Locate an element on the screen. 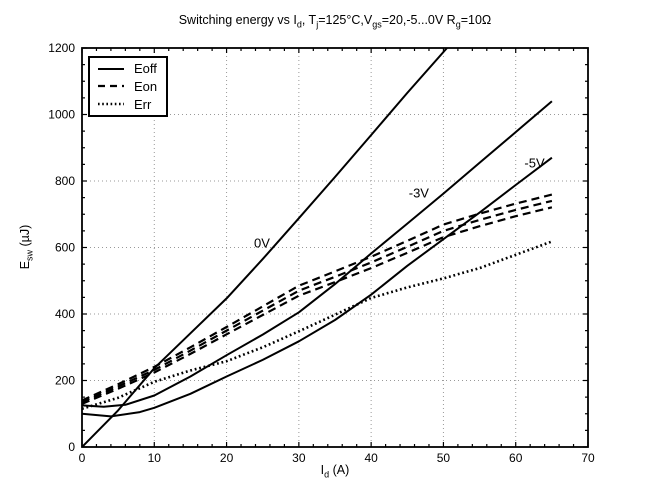 The width and height of the screenshot is (659, 494). label-text: =10Ω is located at coordinates (476, 20).